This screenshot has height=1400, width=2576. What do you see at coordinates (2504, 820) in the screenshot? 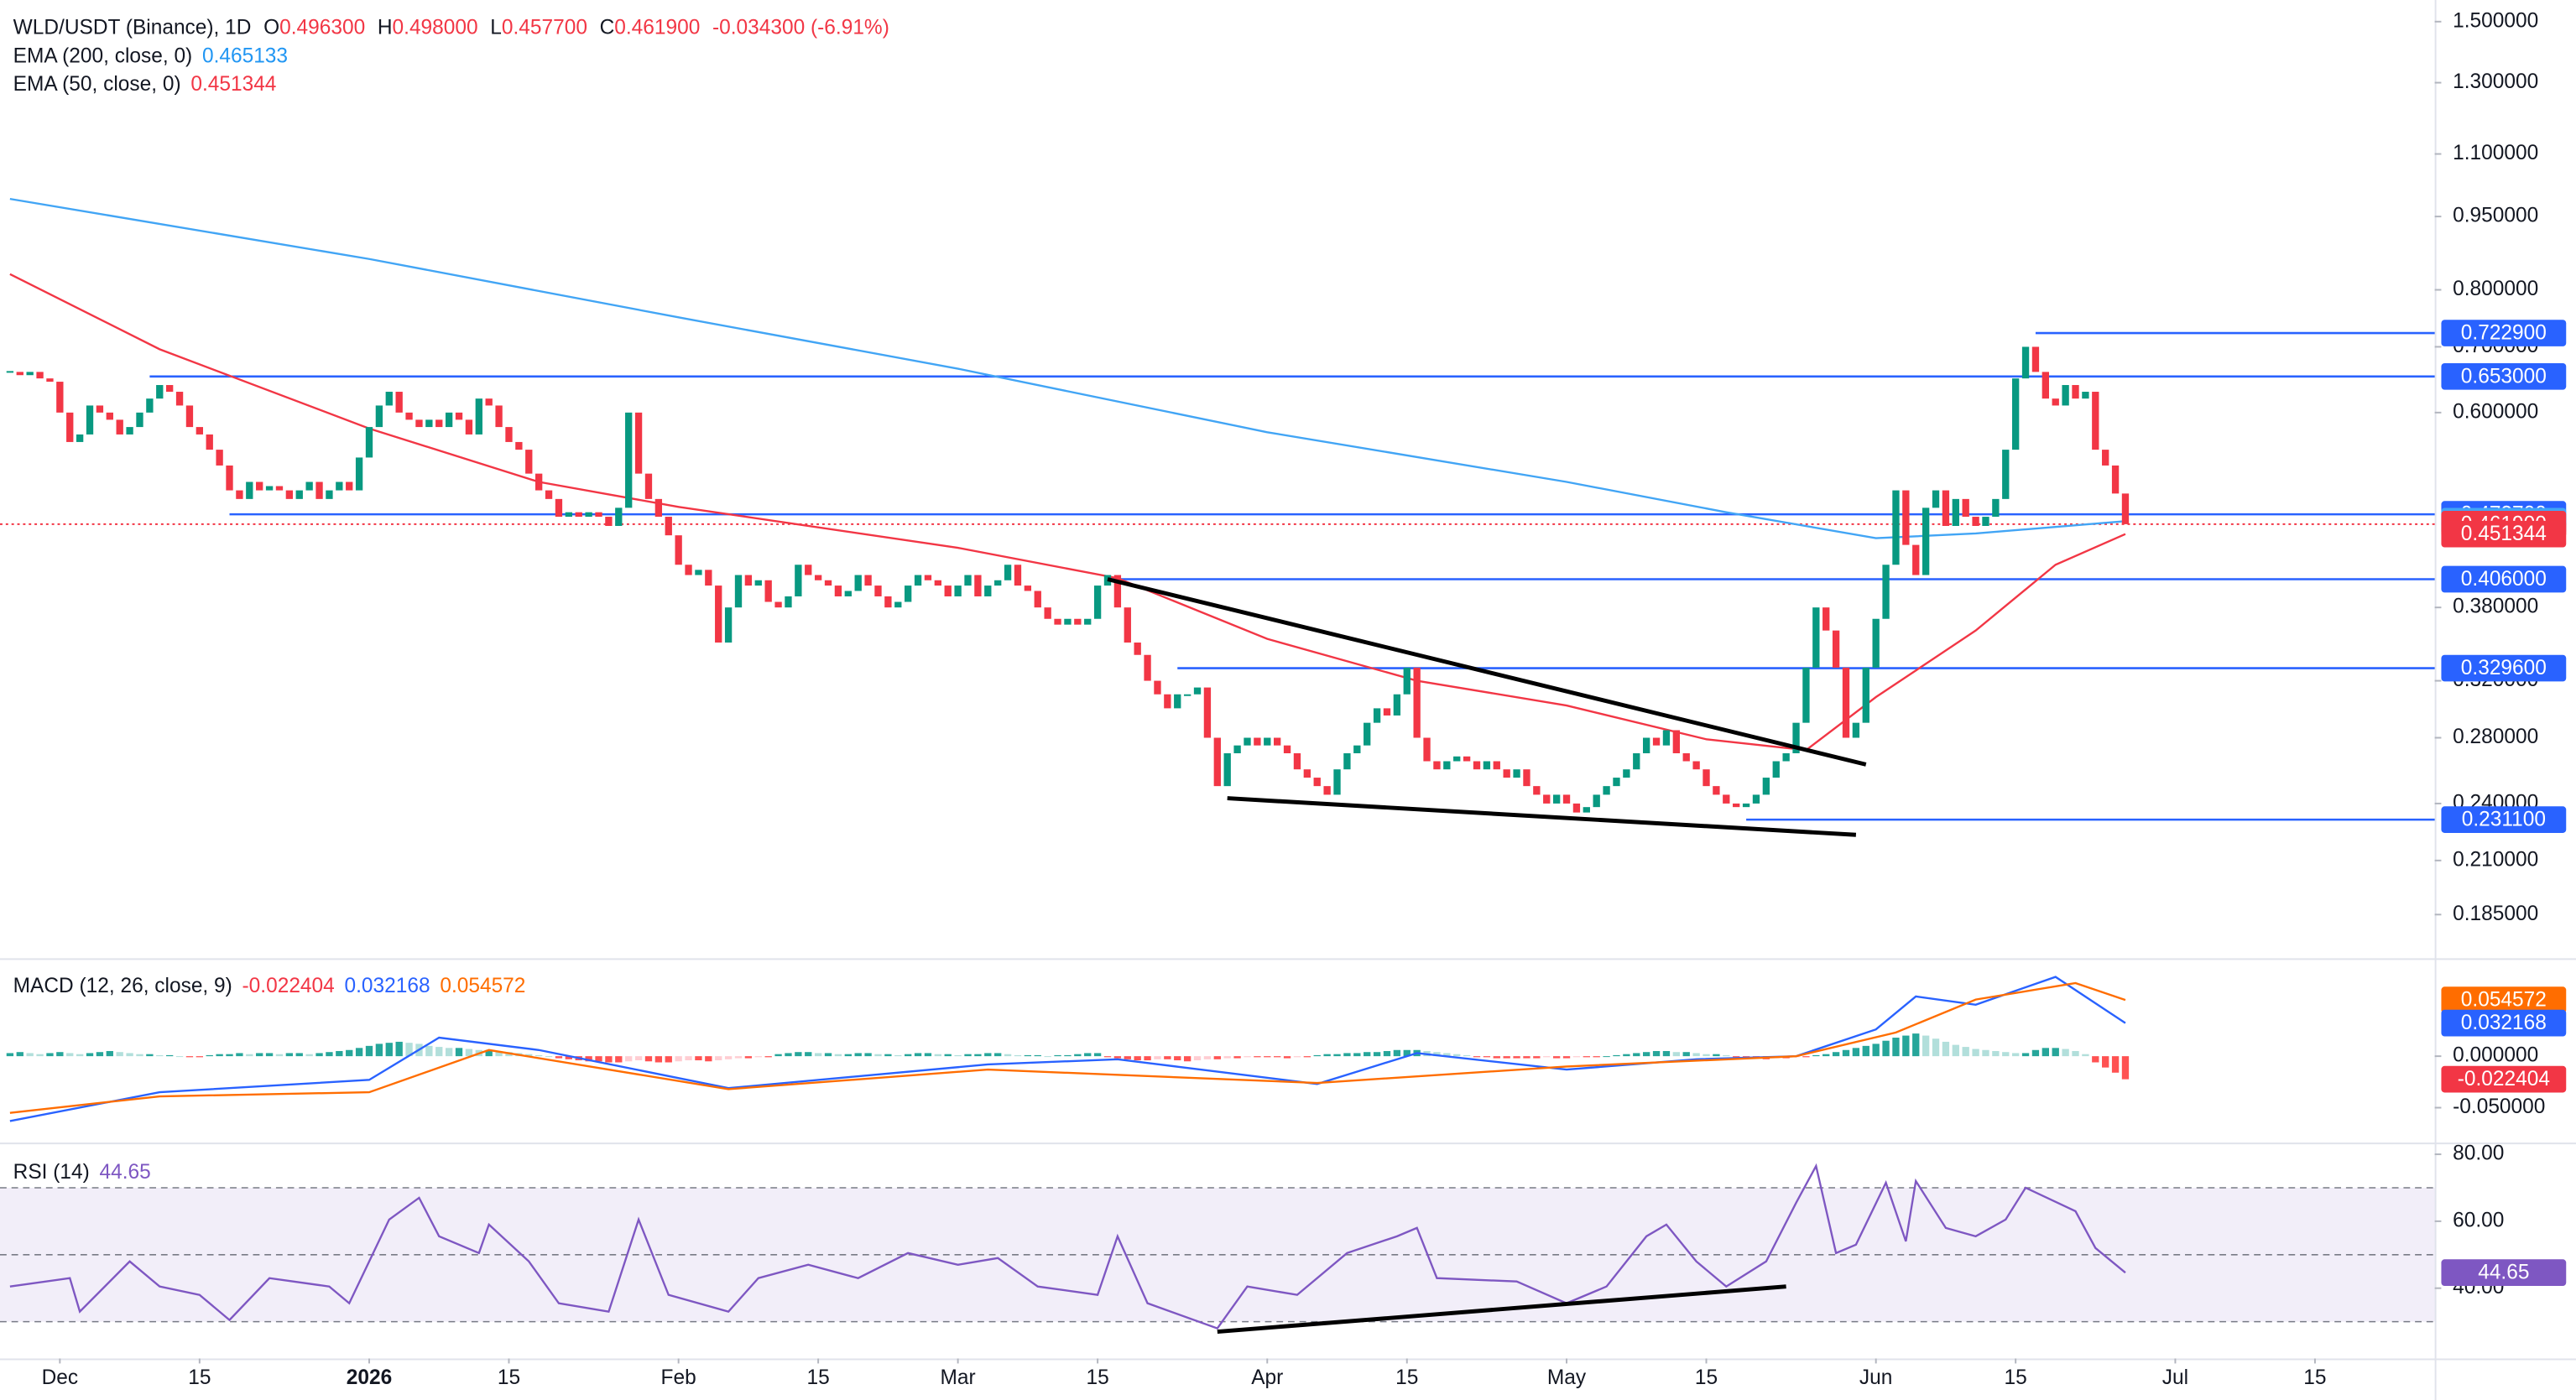
I see `price-badge-label: 0.231100` at bounding box center [2504, 820].